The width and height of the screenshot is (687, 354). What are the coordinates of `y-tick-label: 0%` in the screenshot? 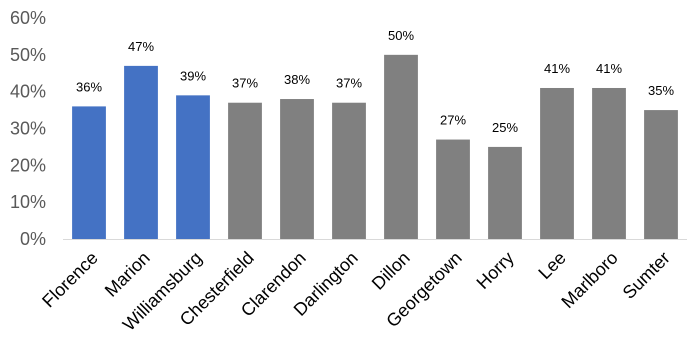 It's located at (33, 239).